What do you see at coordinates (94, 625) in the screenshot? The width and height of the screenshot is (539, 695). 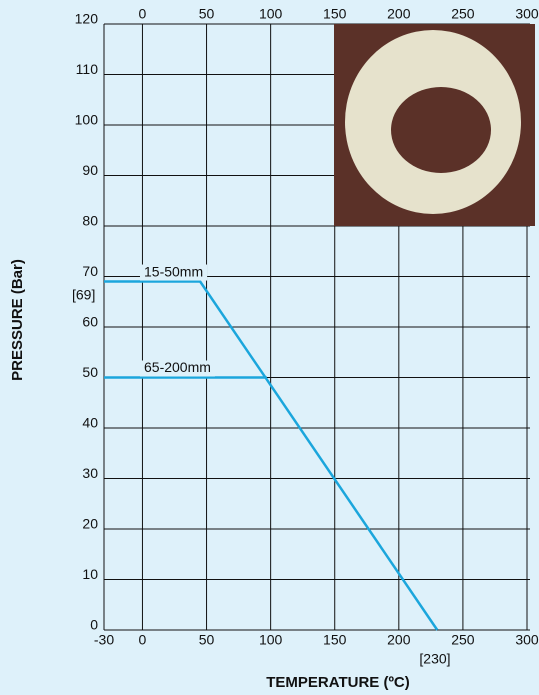 I see `y-tick-label: 0` at bounding box center [94, 625].